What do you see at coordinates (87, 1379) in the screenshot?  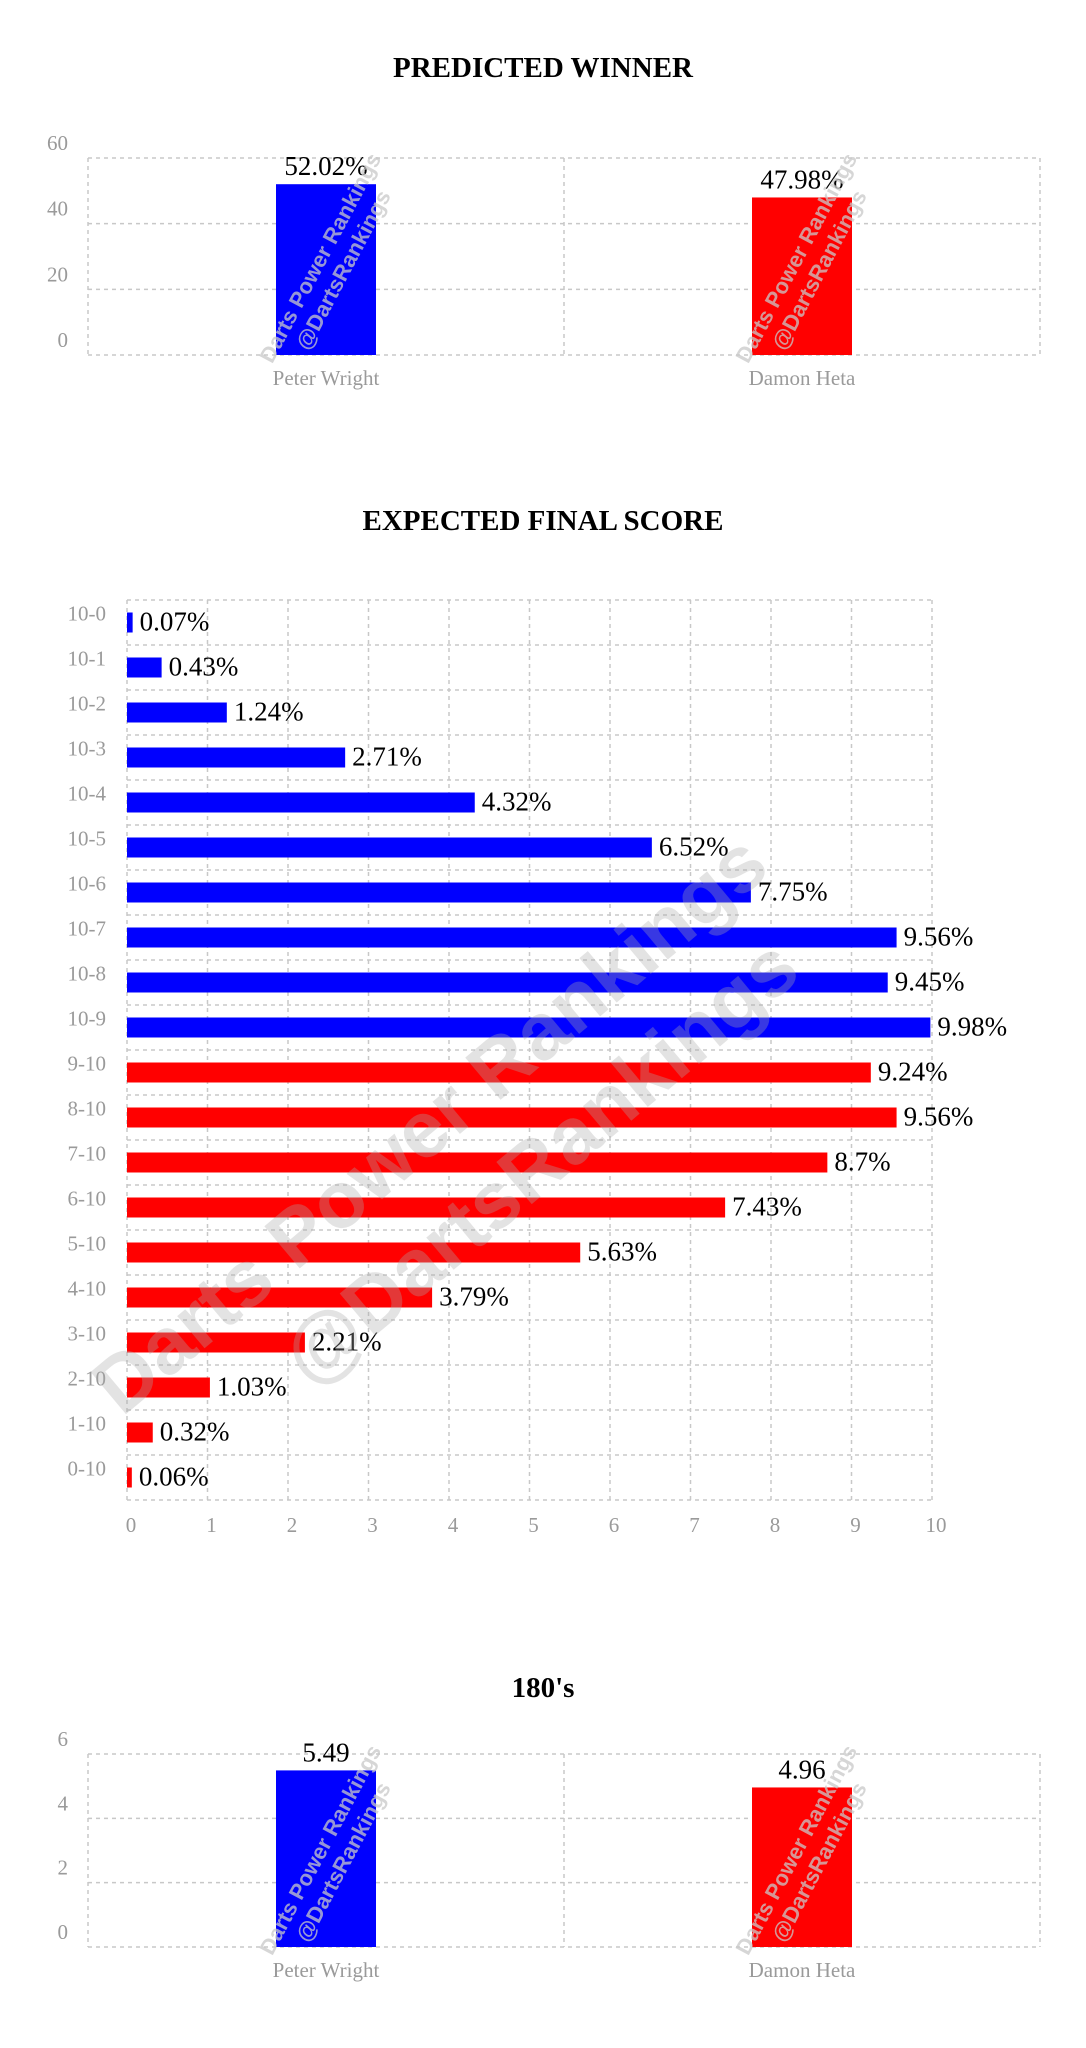 I see `category-label-2-10: 2-10` at bounding box center [87, 1379].